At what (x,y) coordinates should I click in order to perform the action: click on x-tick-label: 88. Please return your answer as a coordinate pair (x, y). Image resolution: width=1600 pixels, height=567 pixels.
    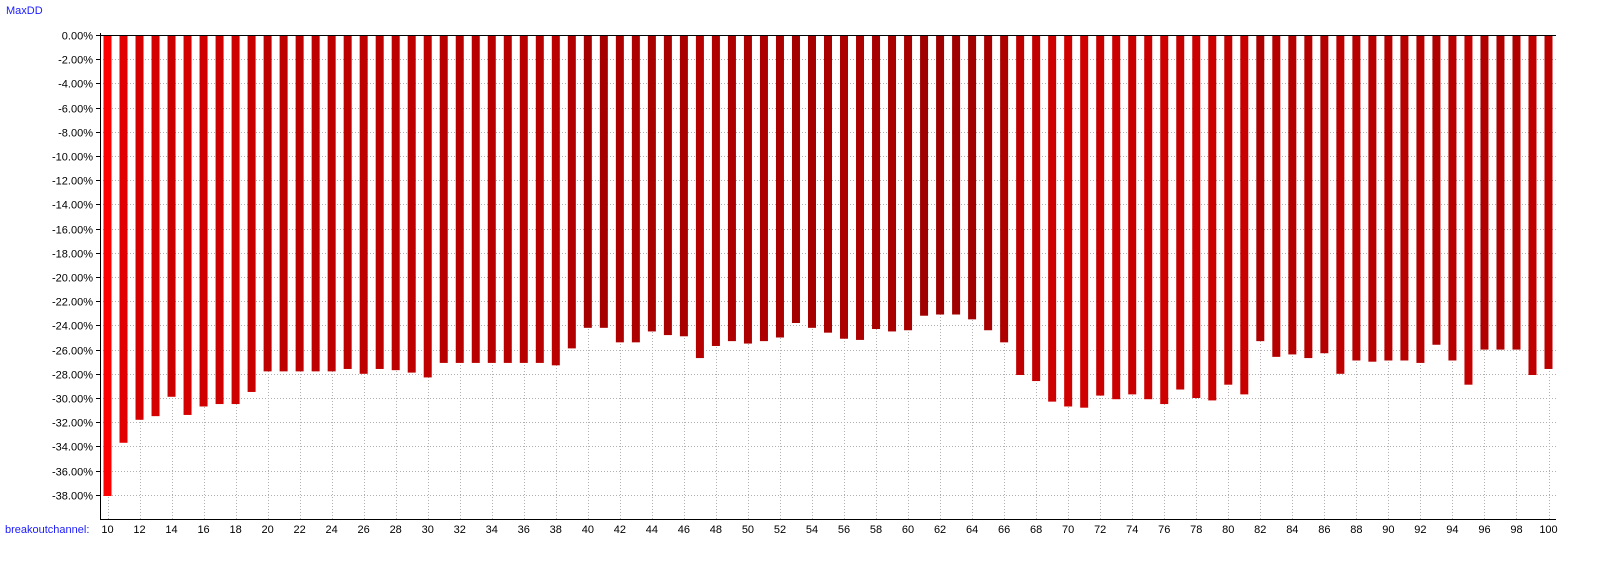
    Looking at the image, I should click on (1356, 530).